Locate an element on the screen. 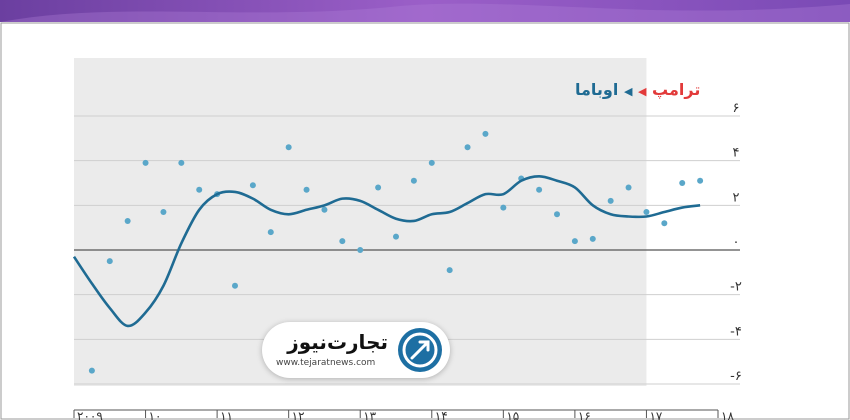 The height and width of the screenshot is (420, 850). legend-obama: اوباما is located at coordinates (597, 89).